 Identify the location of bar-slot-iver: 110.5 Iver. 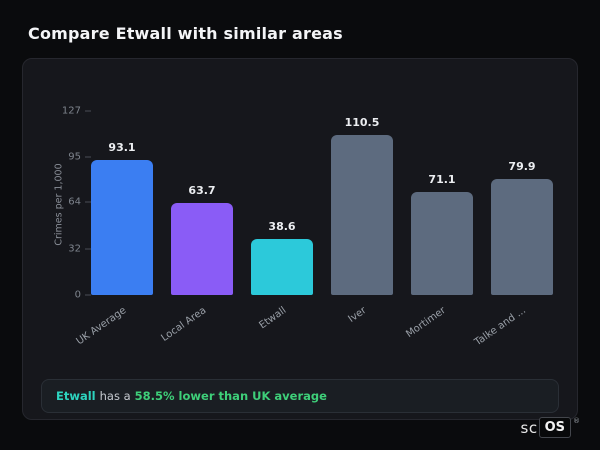
(362, 218).